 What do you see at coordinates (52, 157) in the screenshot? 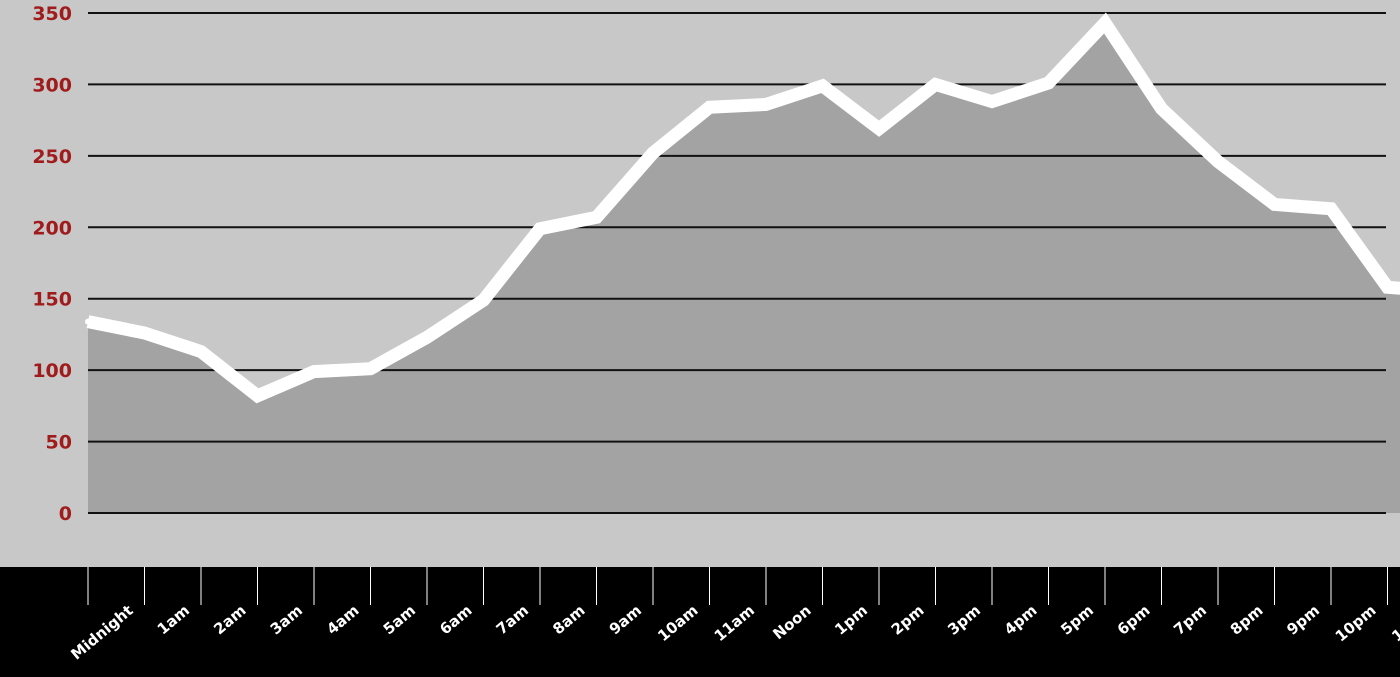
I see `y-tick-label: 250` at bounding box center [52, 157].